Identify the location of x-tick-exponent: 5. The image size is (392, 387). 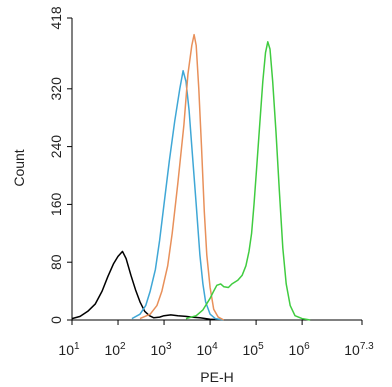
(261, 346).